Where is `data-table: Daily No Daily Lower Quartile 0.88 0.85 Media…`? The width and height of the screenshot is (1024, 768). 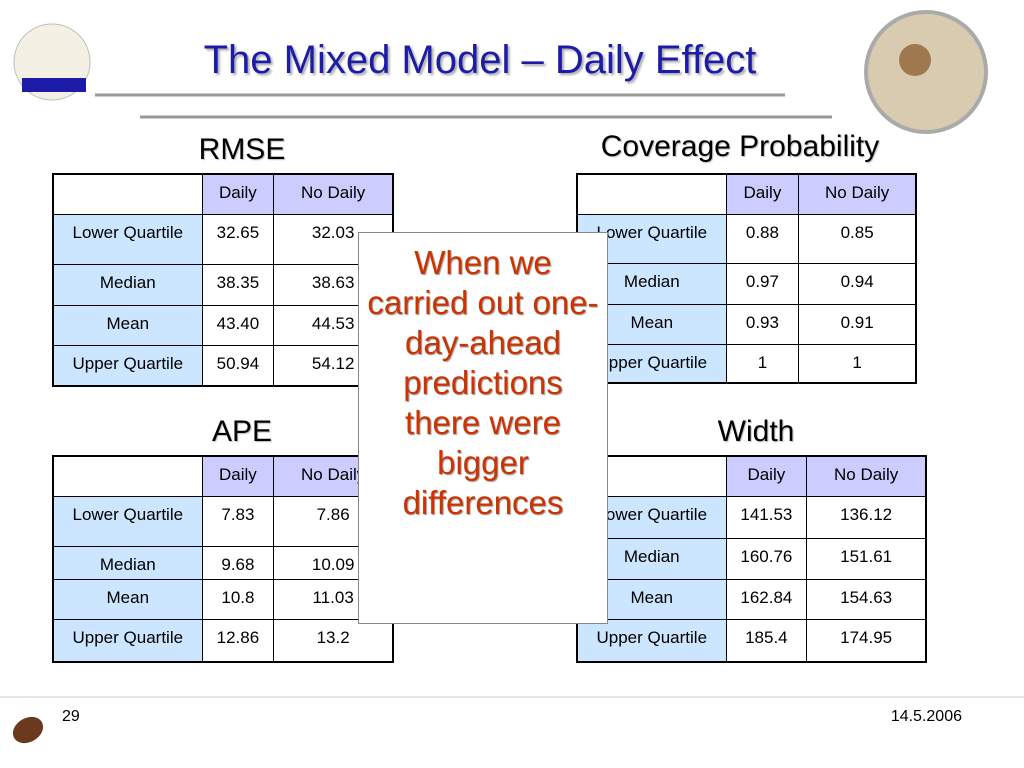 data-table: Daily No Daily Lower Quartile 0.88 0.85 Media… is located at coordinates (746, 278).